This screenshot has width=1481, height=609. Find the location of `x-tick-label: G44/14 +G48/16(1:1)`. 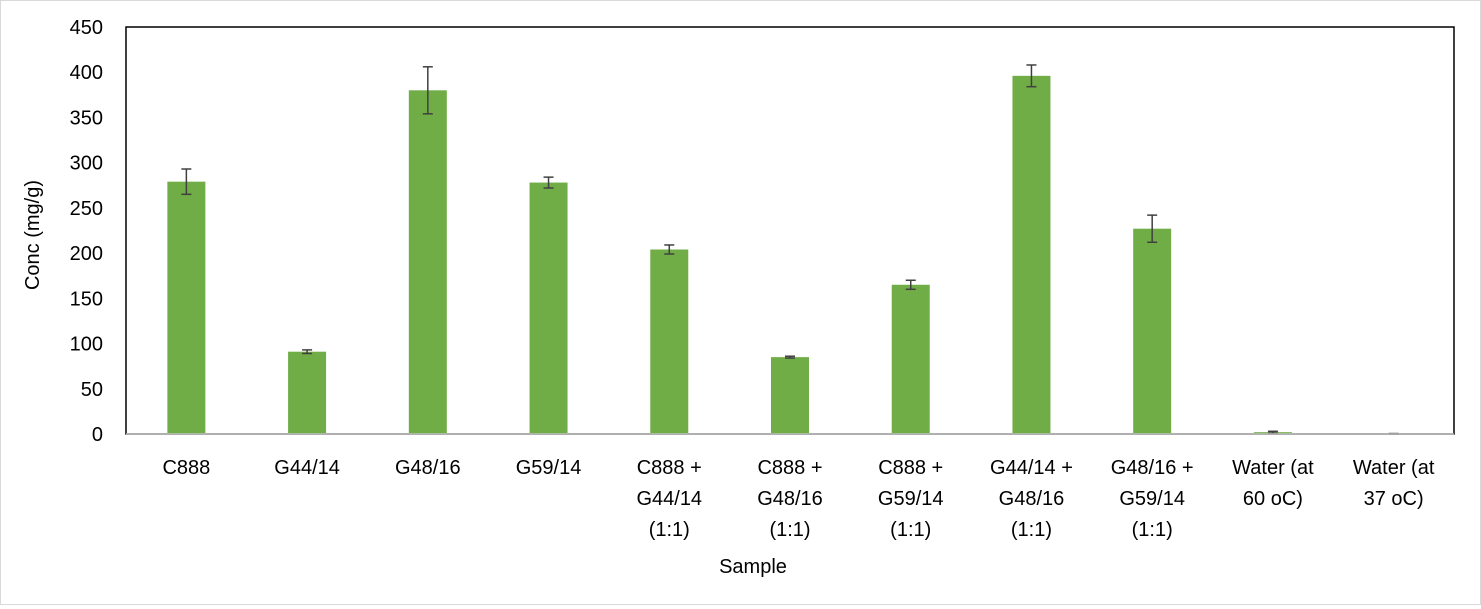

x-tick-label: G44/14 +G48/16(1:1) is located at coordinates (1031, 499).